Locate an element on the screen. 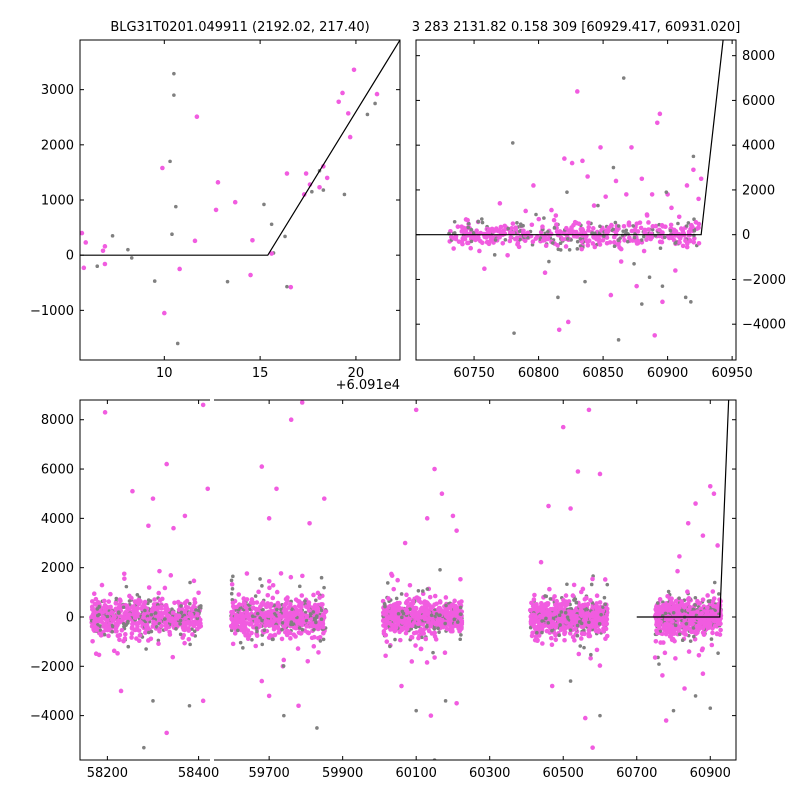 This screenshot has height=800, width=800. x-tick-label: 60100 is located at coordinates (416, 773).